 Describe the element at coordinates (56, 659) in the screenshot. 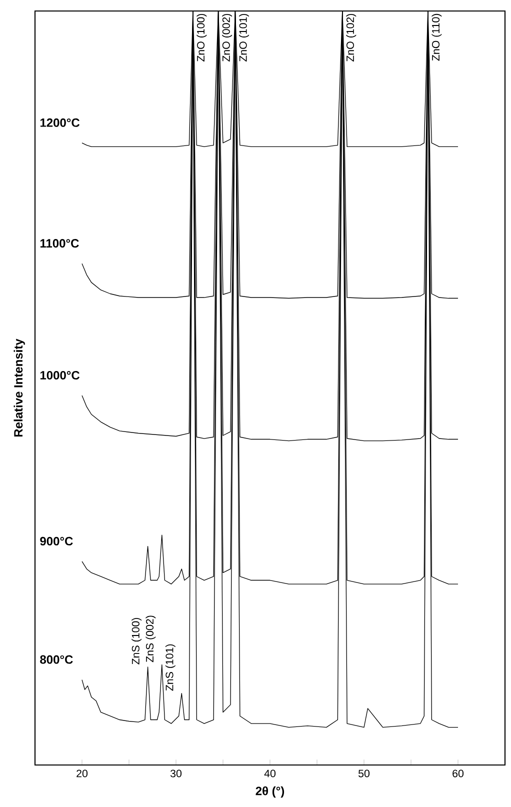

I see `series-label: 800°C` at that location.